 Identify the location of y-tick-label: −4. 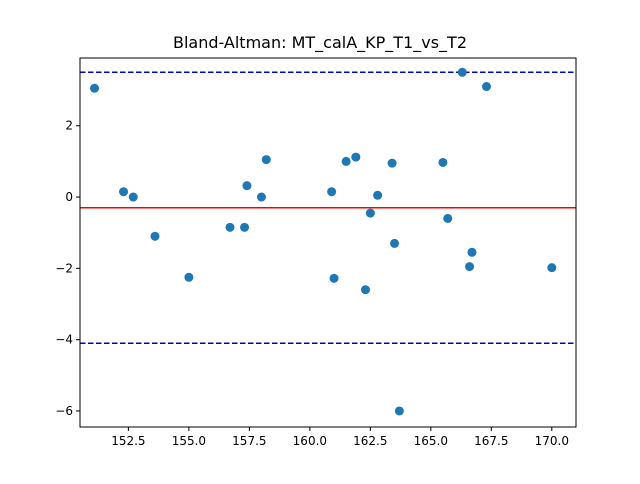
(64, 340).